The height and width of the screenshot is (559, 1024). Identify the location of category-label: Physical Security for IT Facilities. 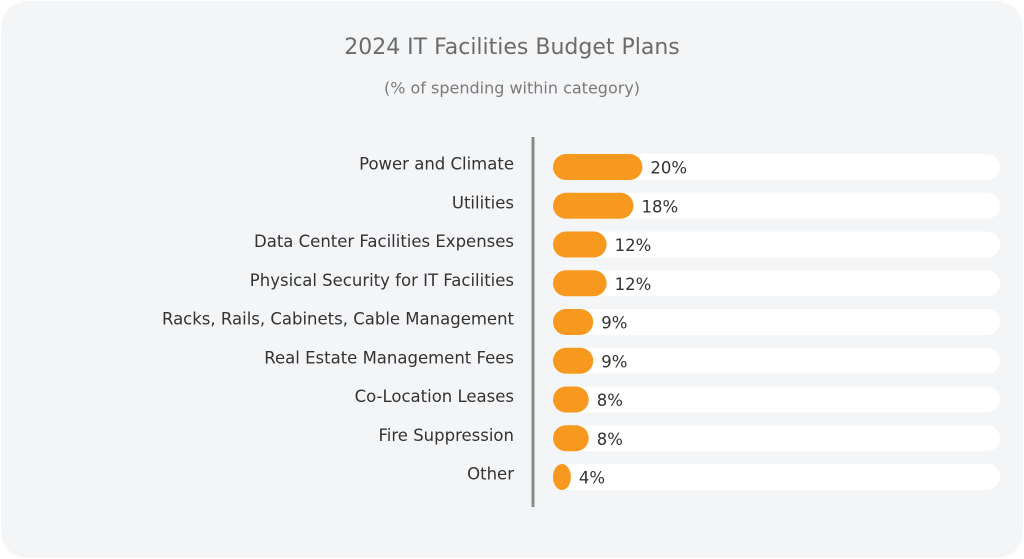
(382, 280).